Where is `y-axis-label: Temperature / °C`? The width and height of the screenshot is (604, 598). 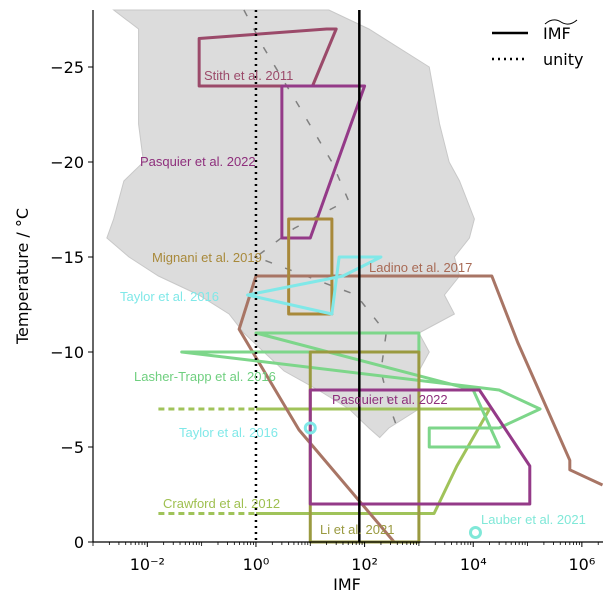
y-axis-label: Temperature / °C is located at coordinates (22, 276).